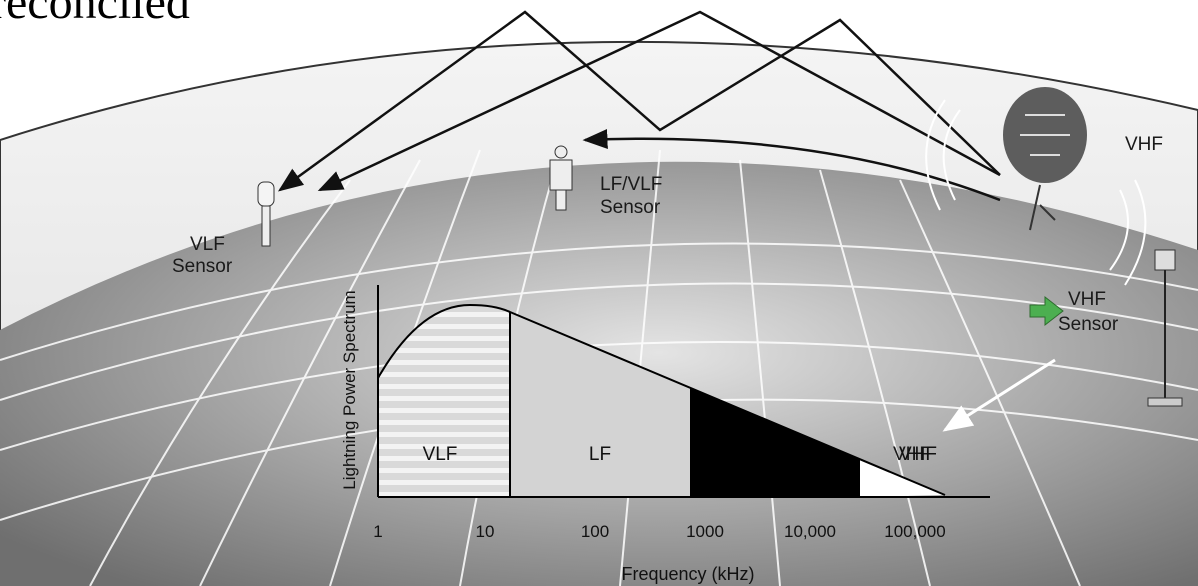  Describe the element at coordinates (1036, 186) in the screenshot. I see `storm-cloud` at that location.